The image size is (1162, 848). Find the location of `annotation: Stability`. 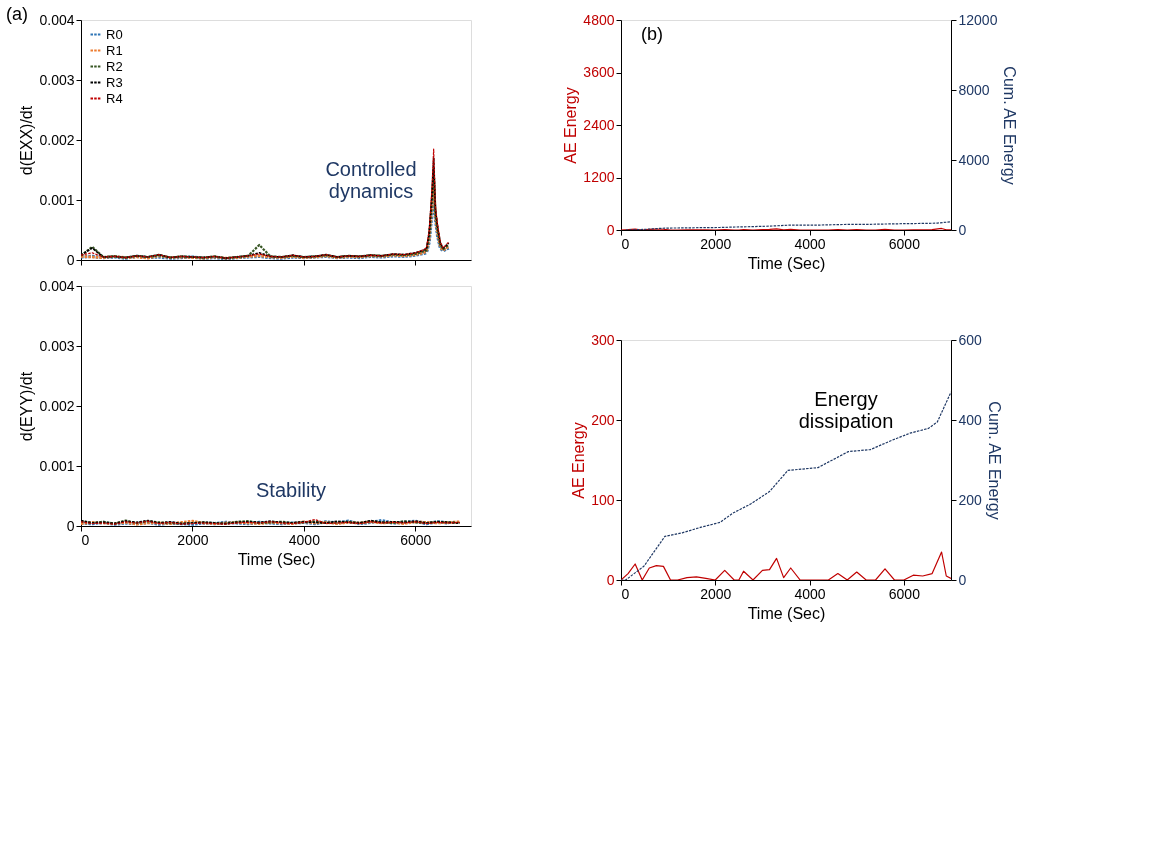

annotation: Stability is located at coordinates (291, 490).